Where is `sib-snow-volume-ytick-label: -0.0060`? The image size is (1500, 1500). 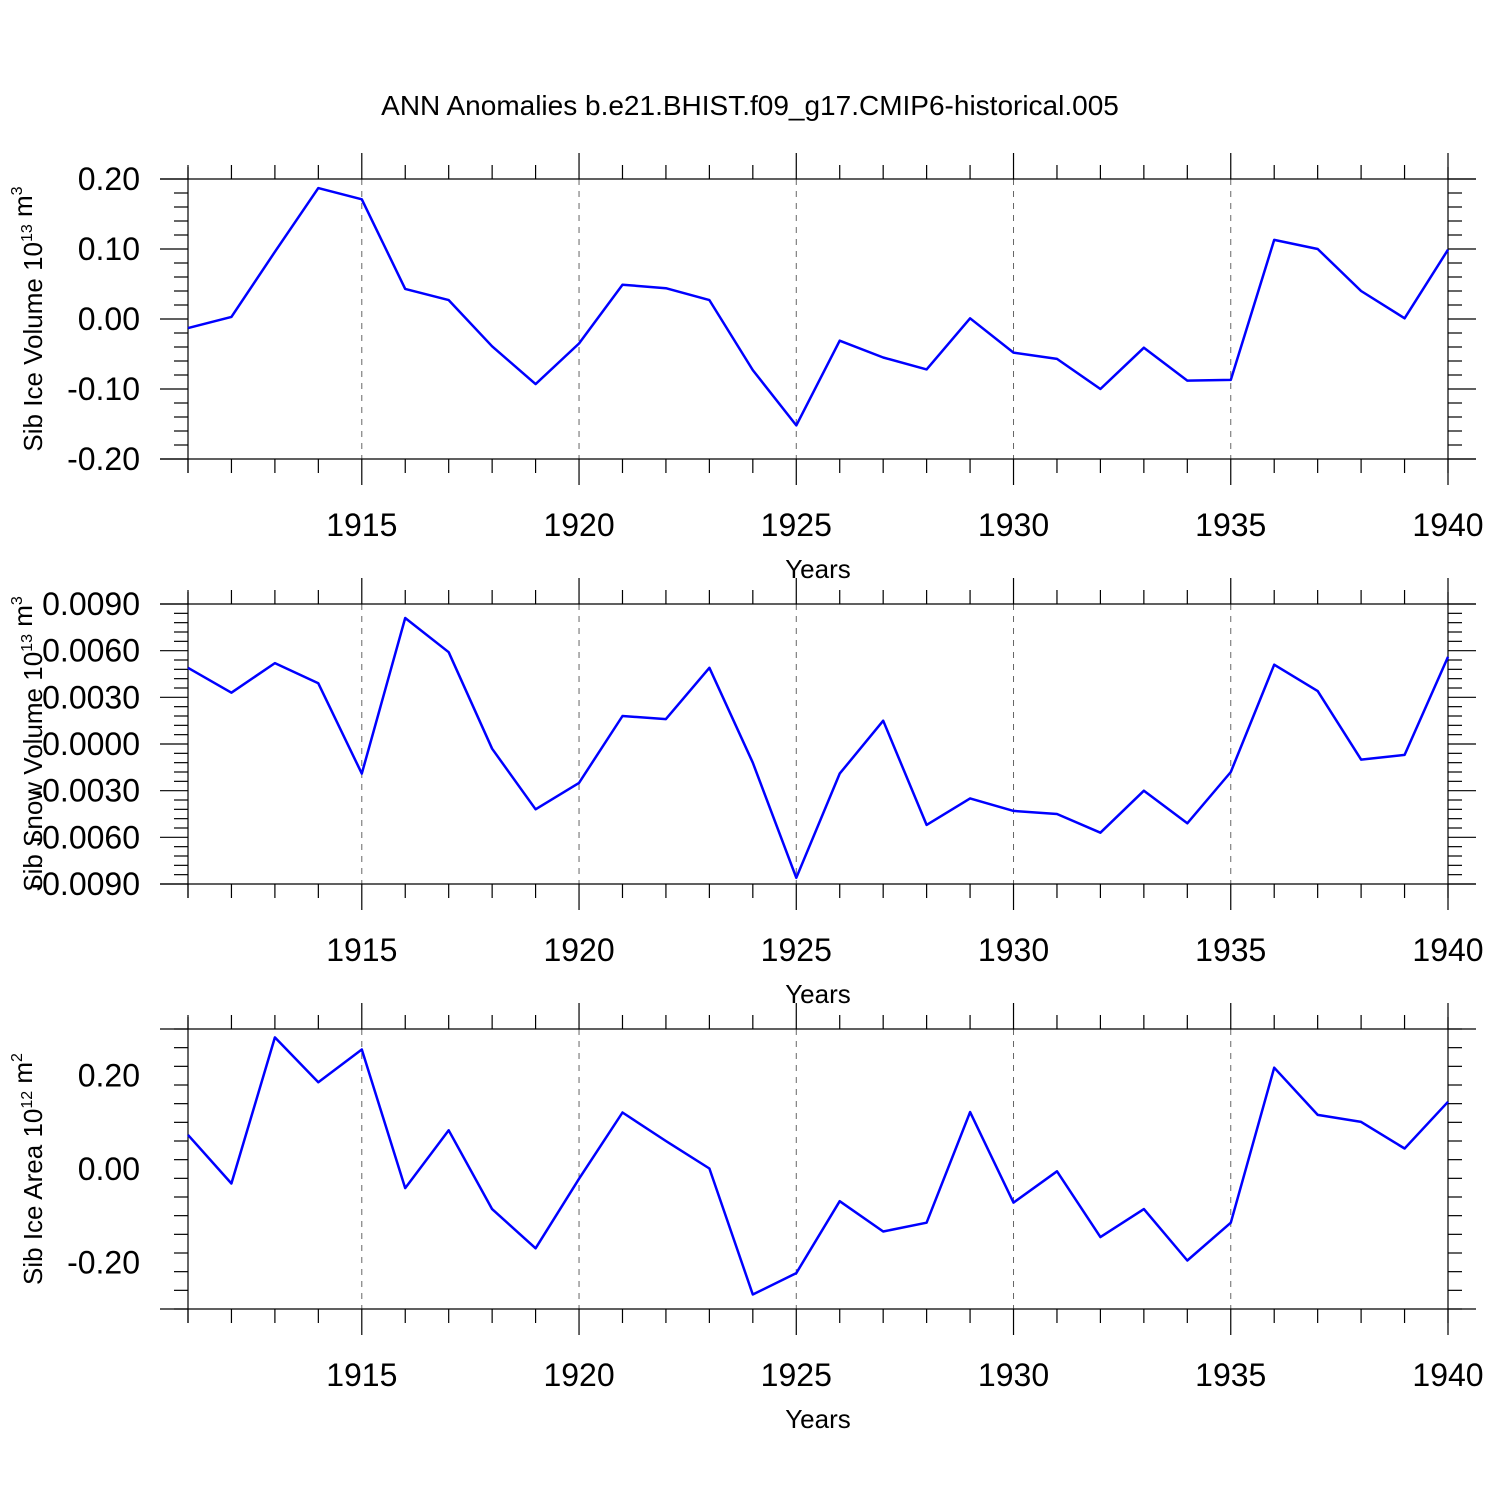 sib-snow-volume-ytick-label: -0.0060 is located at coordinates (85, 837).